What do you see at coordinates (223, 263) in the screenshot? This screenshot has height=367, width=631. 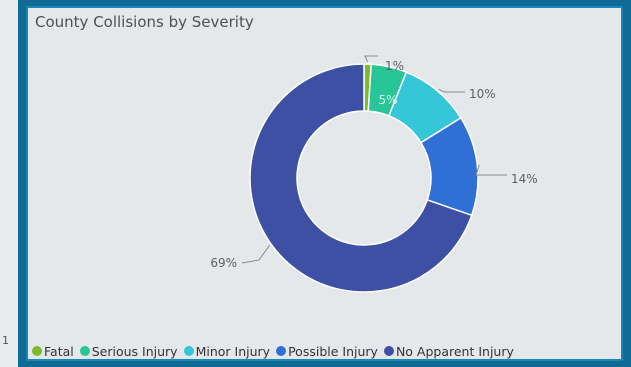 I see `data-label-no-apparent-injury: 69%` at bounding box center [223, 263].